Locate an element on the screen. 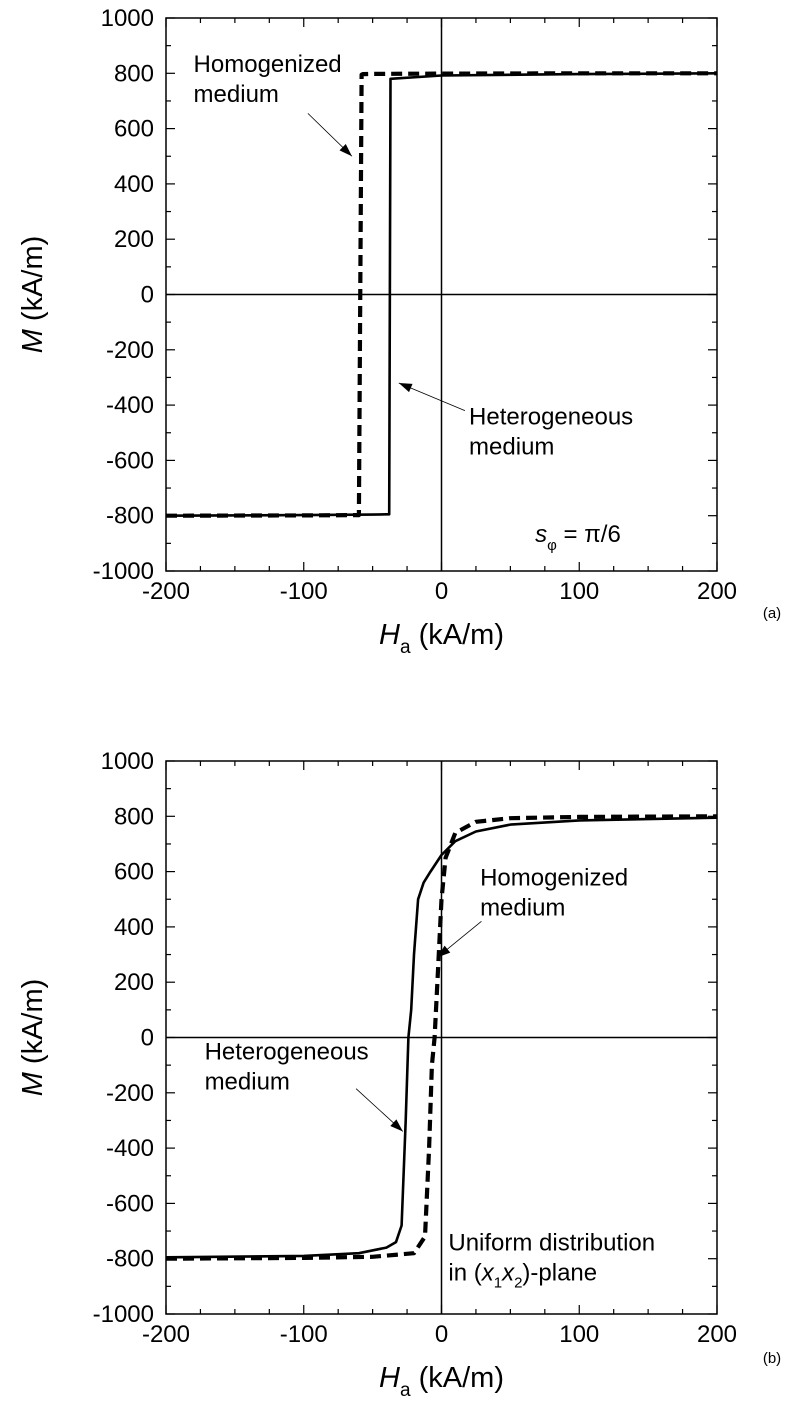 The height and width of the screenshot is (1405, 799). panel-label: (a) is located at coordinates (772, 613).